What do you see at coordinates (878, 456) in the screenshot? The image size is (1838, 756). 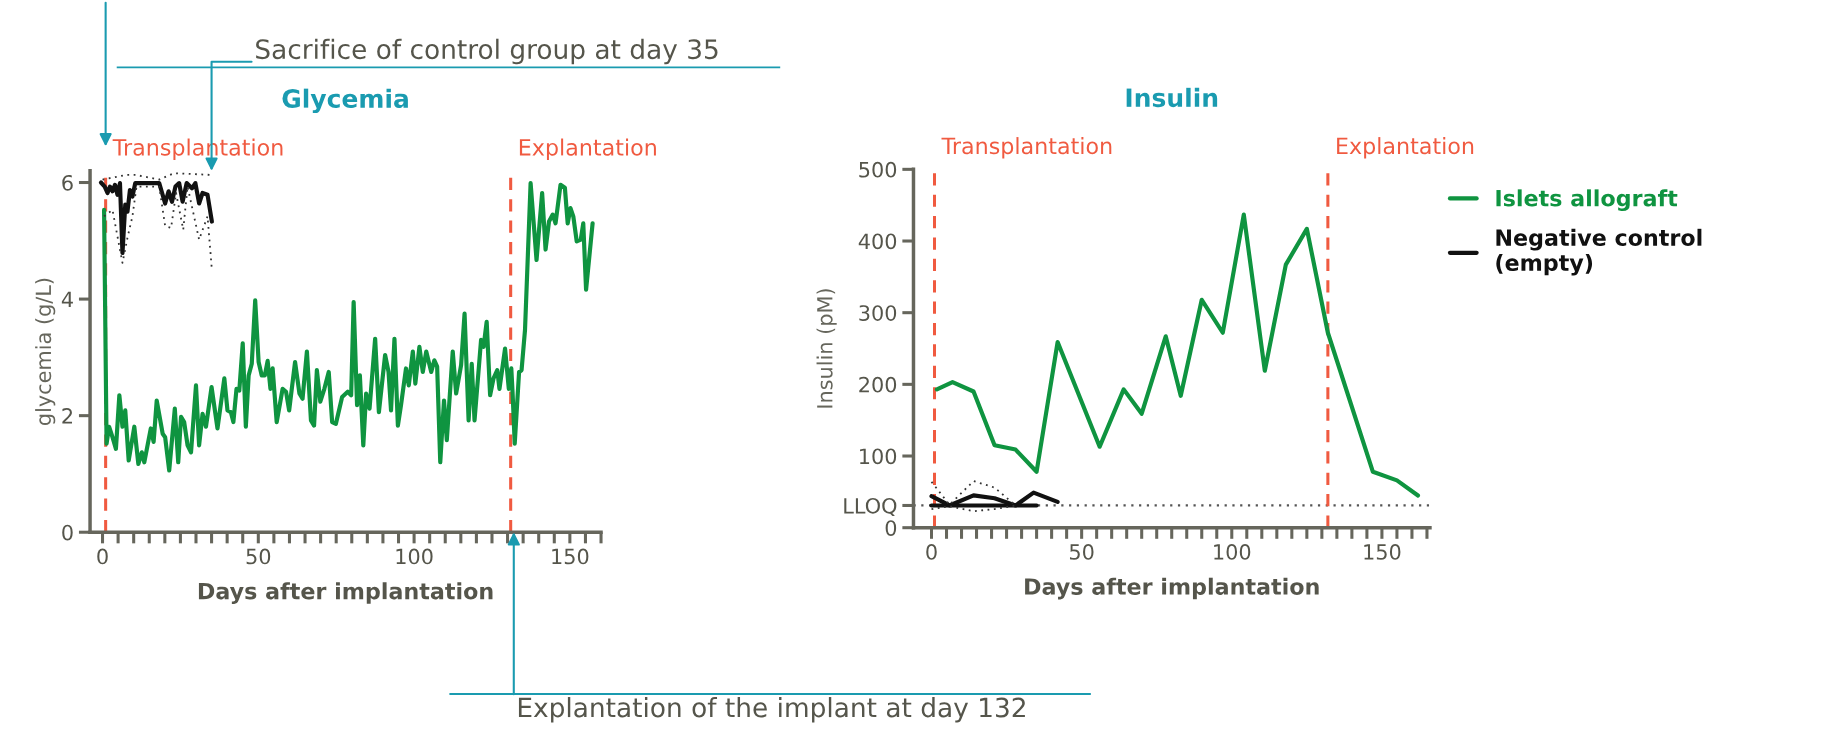 I see `y-tick-label: 100` at bounding box center [878, 456].